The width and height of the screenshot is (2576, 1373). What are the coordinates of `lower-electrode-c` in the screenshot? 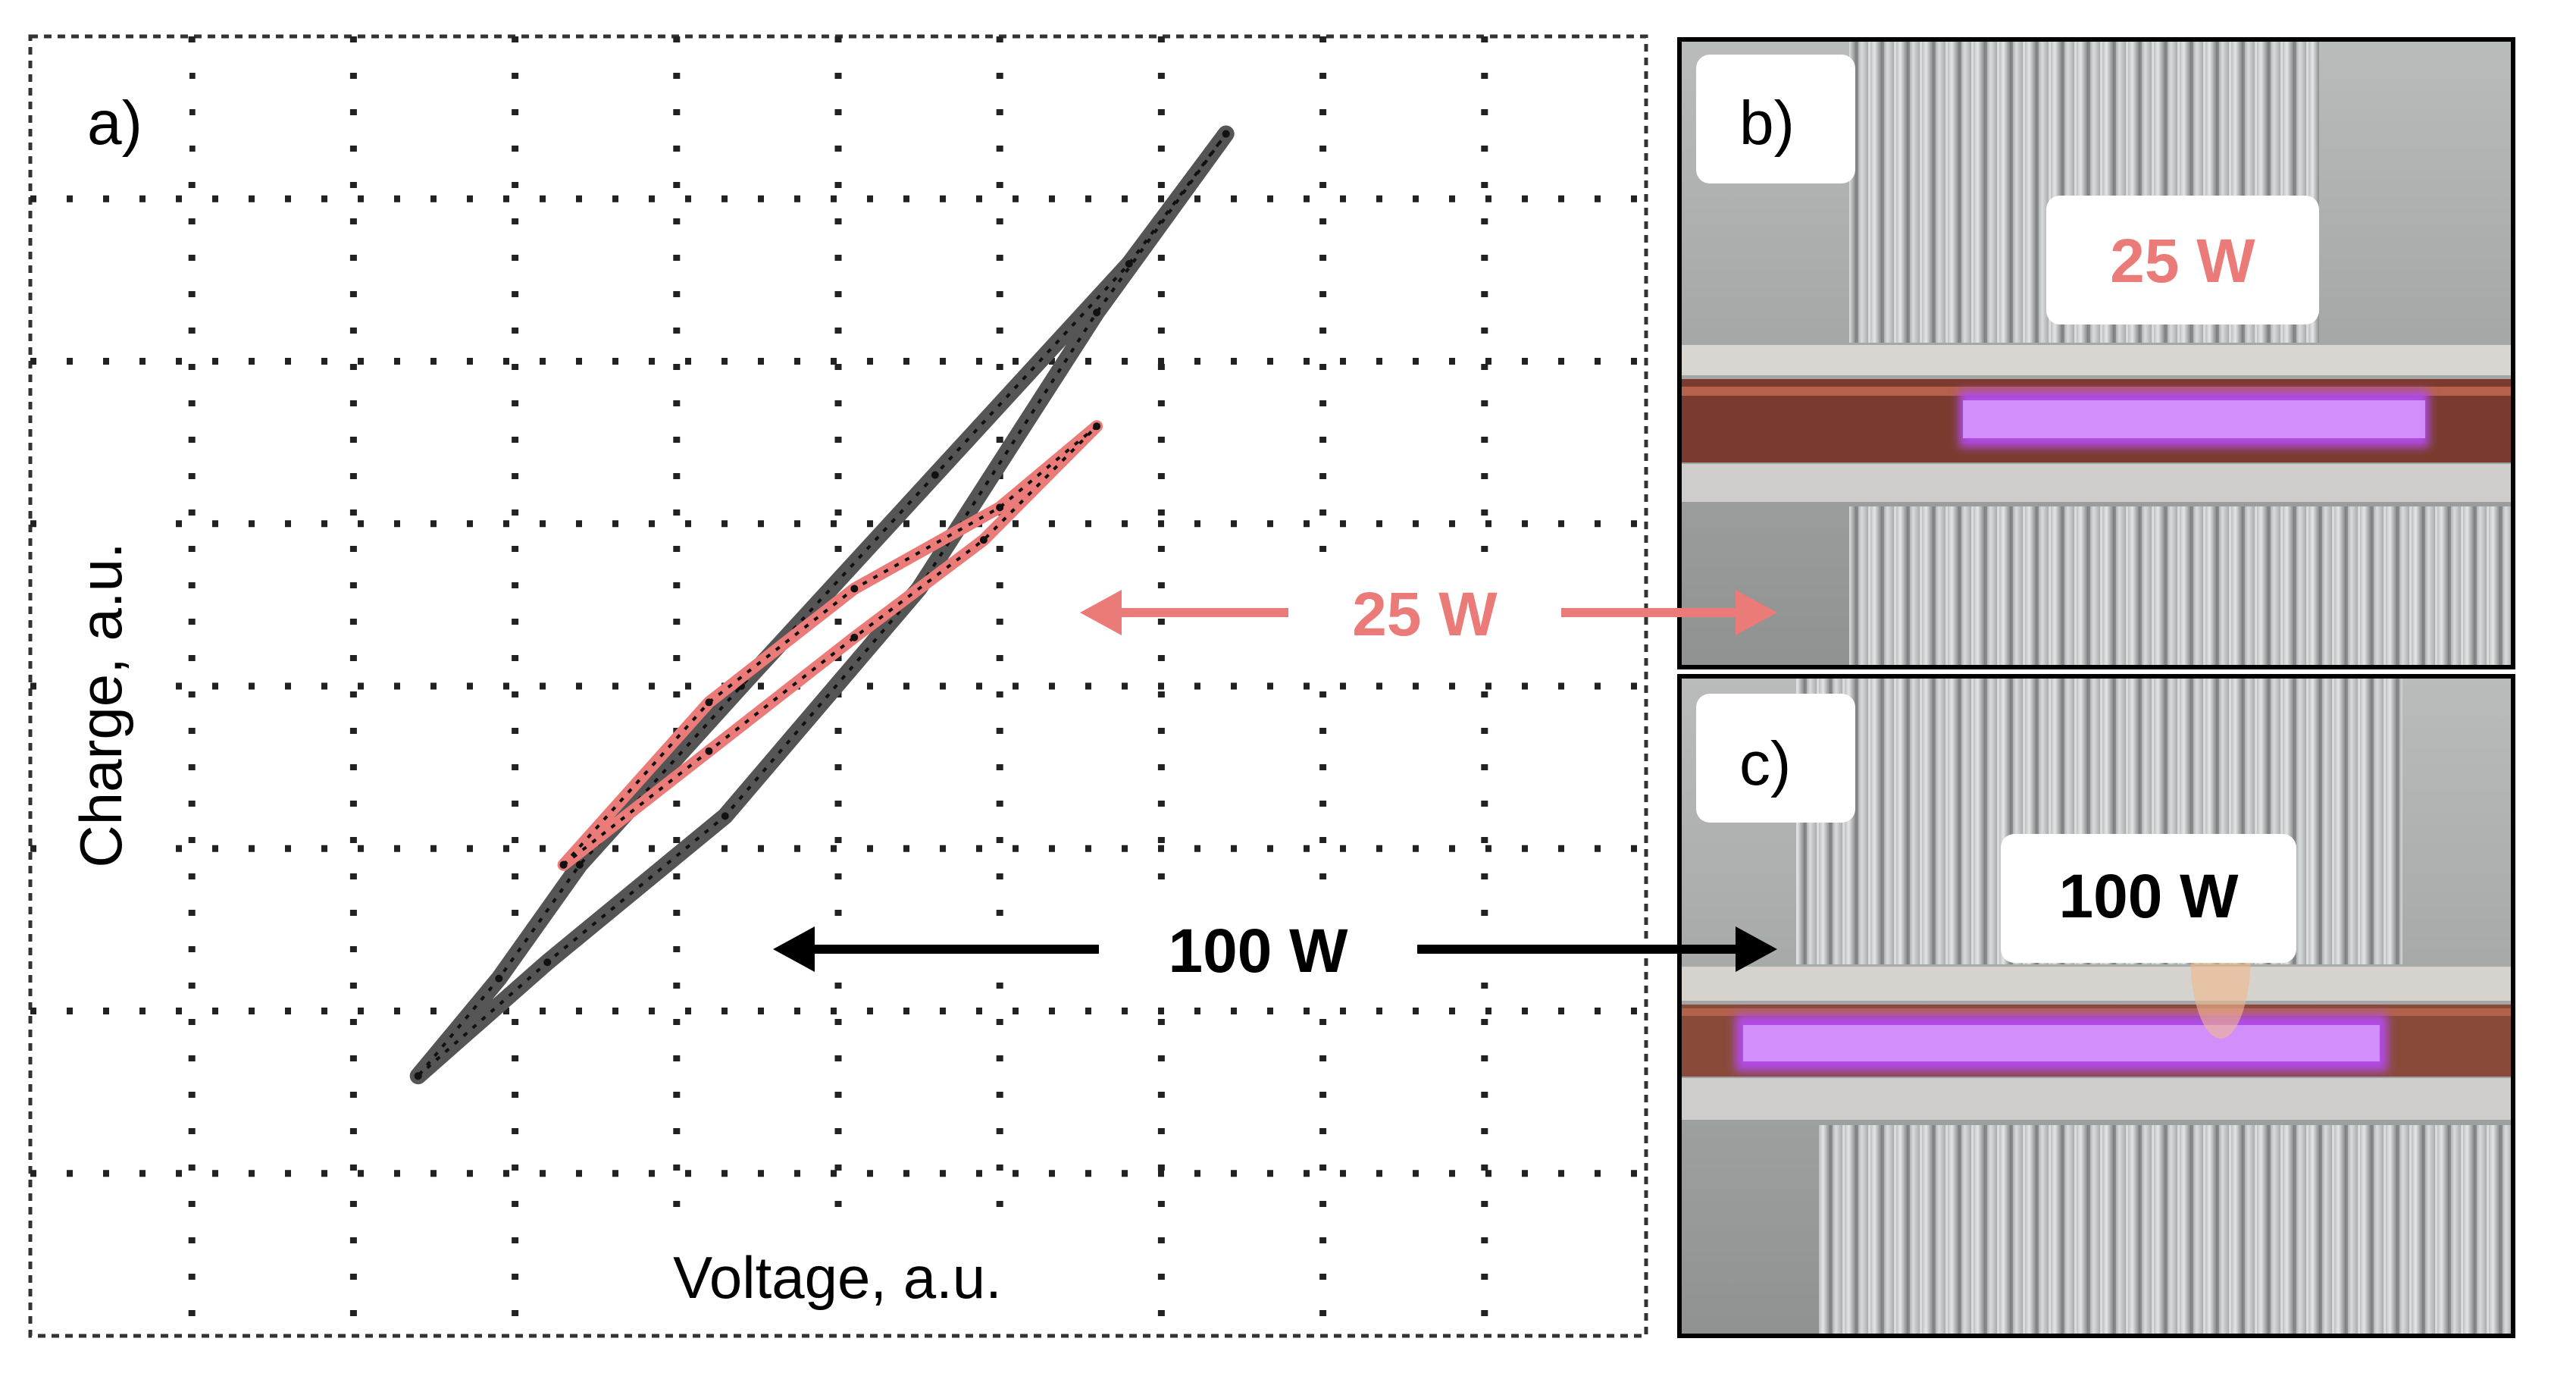 It's located at (2166, 1230).